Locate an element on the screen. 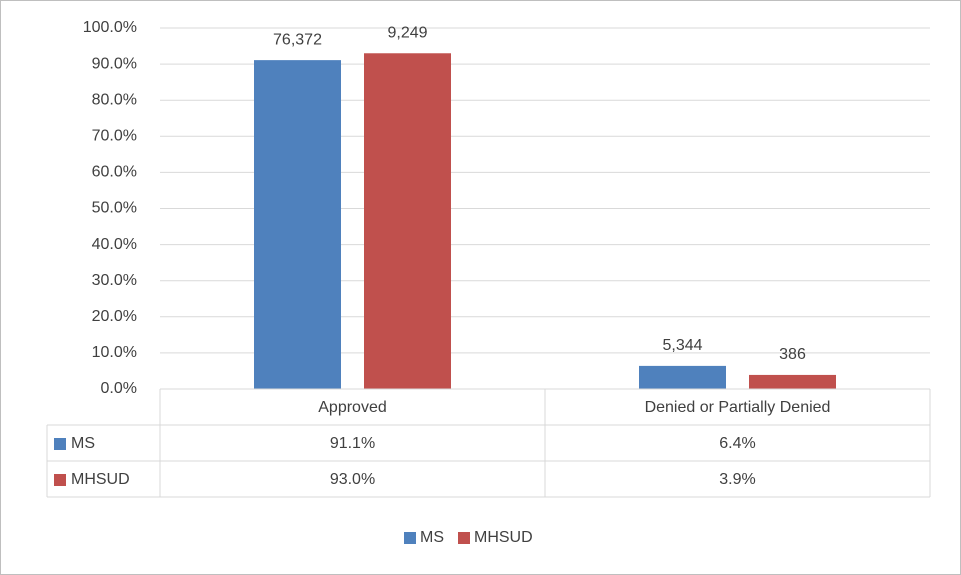  y-tick-label: 50.0% is located at coordinates (114, 208).